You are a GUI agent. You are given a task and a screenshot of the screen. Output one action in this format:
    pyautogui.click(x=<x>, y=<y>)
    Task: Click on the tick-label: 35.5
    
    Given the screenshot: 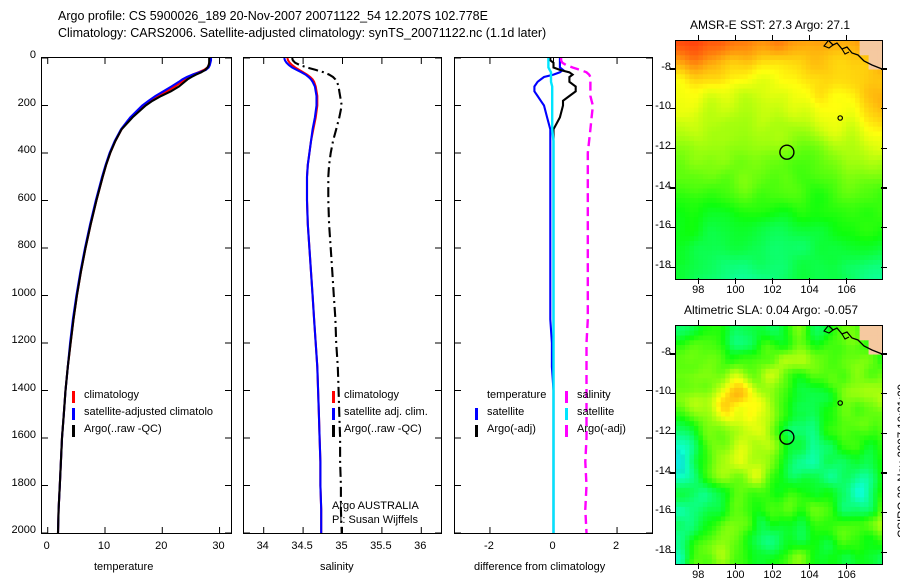 What is the action you would take?
    pyautogui.click(x=381, y=546)
    